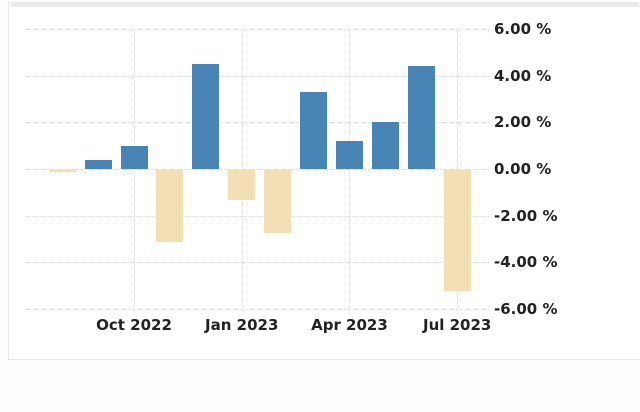  I want to click on bar-feb-2023, so click(278, 201).